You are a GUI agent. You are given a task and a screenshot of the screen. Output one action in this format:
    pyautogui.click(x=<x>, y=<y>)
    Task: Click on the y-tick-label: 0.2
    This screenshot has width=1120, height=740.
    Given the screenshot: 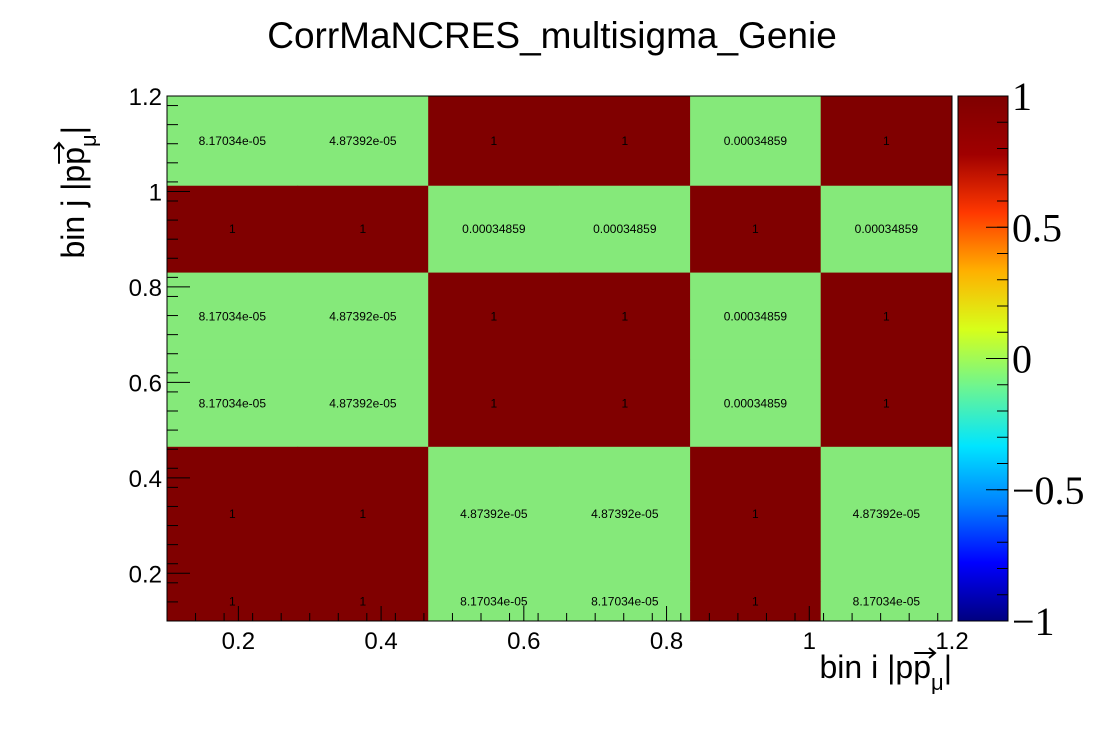 What is the action you would take?
    pyautogui.click(x=145, y=574)
    